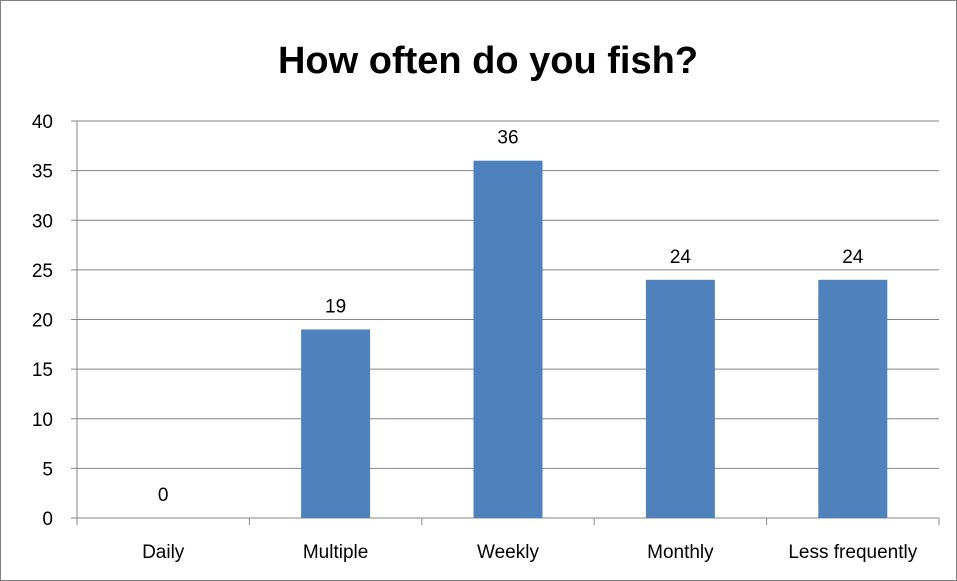  What do you see at coordinates (42, 122) in the screenshot?
I see `y-tick-label: 40` at bounding box center [42, 122].